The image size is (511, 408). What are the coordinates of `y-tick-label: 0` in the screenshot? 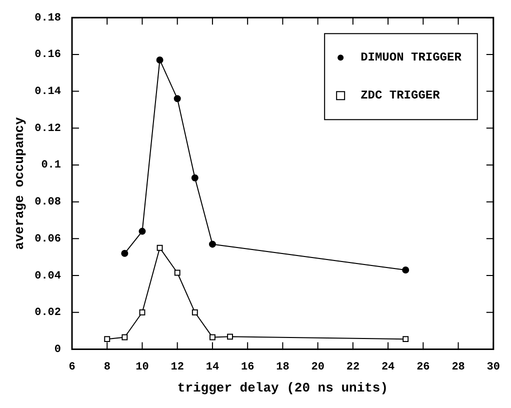 It's located at (58, 350).